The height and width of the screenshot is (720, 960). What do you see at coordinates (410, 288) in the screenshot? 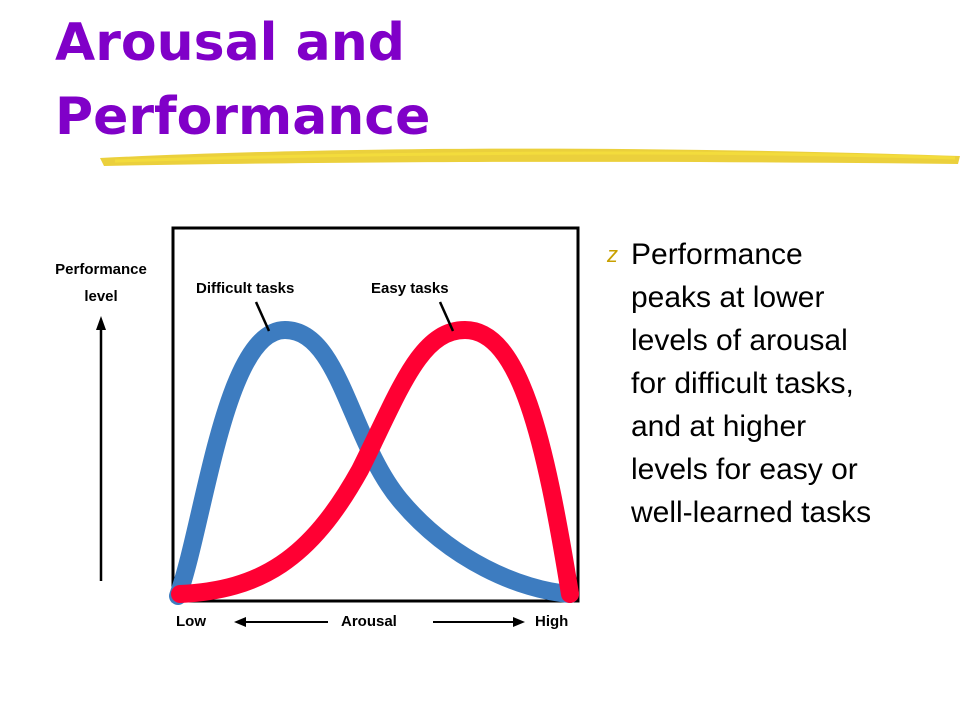
I see `curve-label: Easy tasks` at bounding box center [410, 288].